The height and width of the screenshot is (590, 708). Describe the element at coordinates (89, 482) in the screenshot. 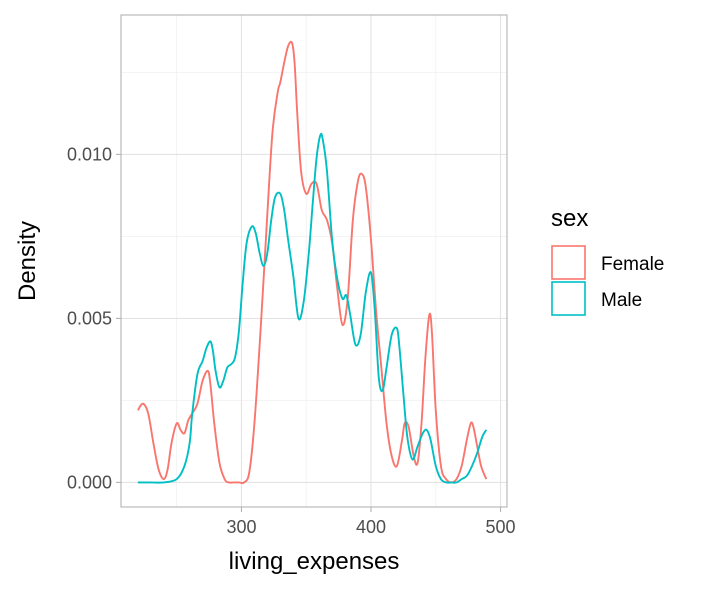

I see `y-tick-label: 0.000` at that location.